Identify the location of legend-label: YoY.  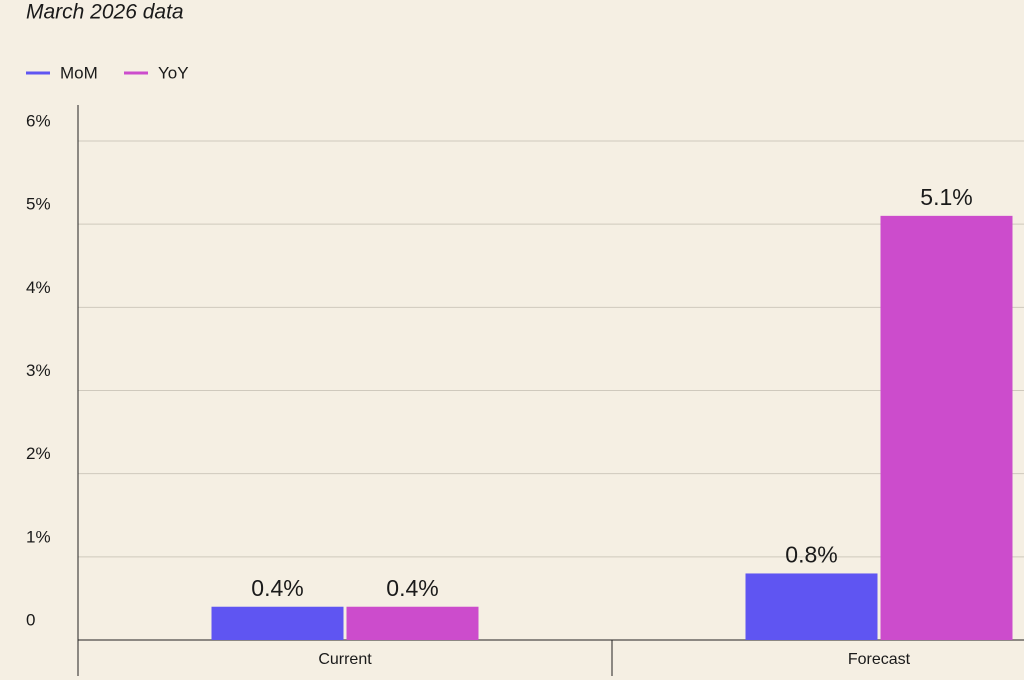
(173, 72).